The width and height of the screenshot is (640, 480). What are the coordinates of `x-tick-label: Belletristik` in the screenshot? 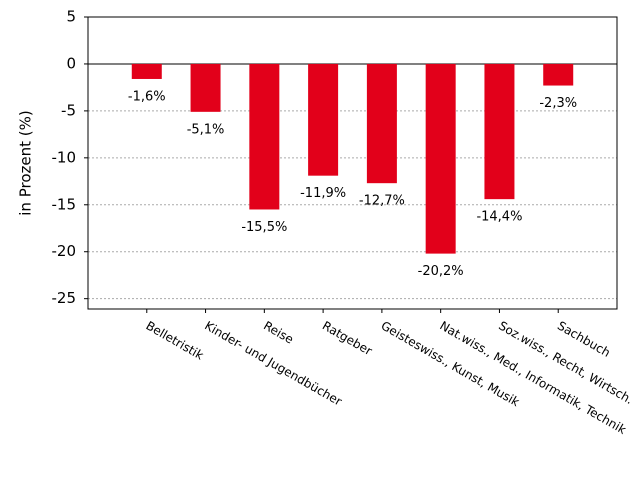 It's located at (175, 341).